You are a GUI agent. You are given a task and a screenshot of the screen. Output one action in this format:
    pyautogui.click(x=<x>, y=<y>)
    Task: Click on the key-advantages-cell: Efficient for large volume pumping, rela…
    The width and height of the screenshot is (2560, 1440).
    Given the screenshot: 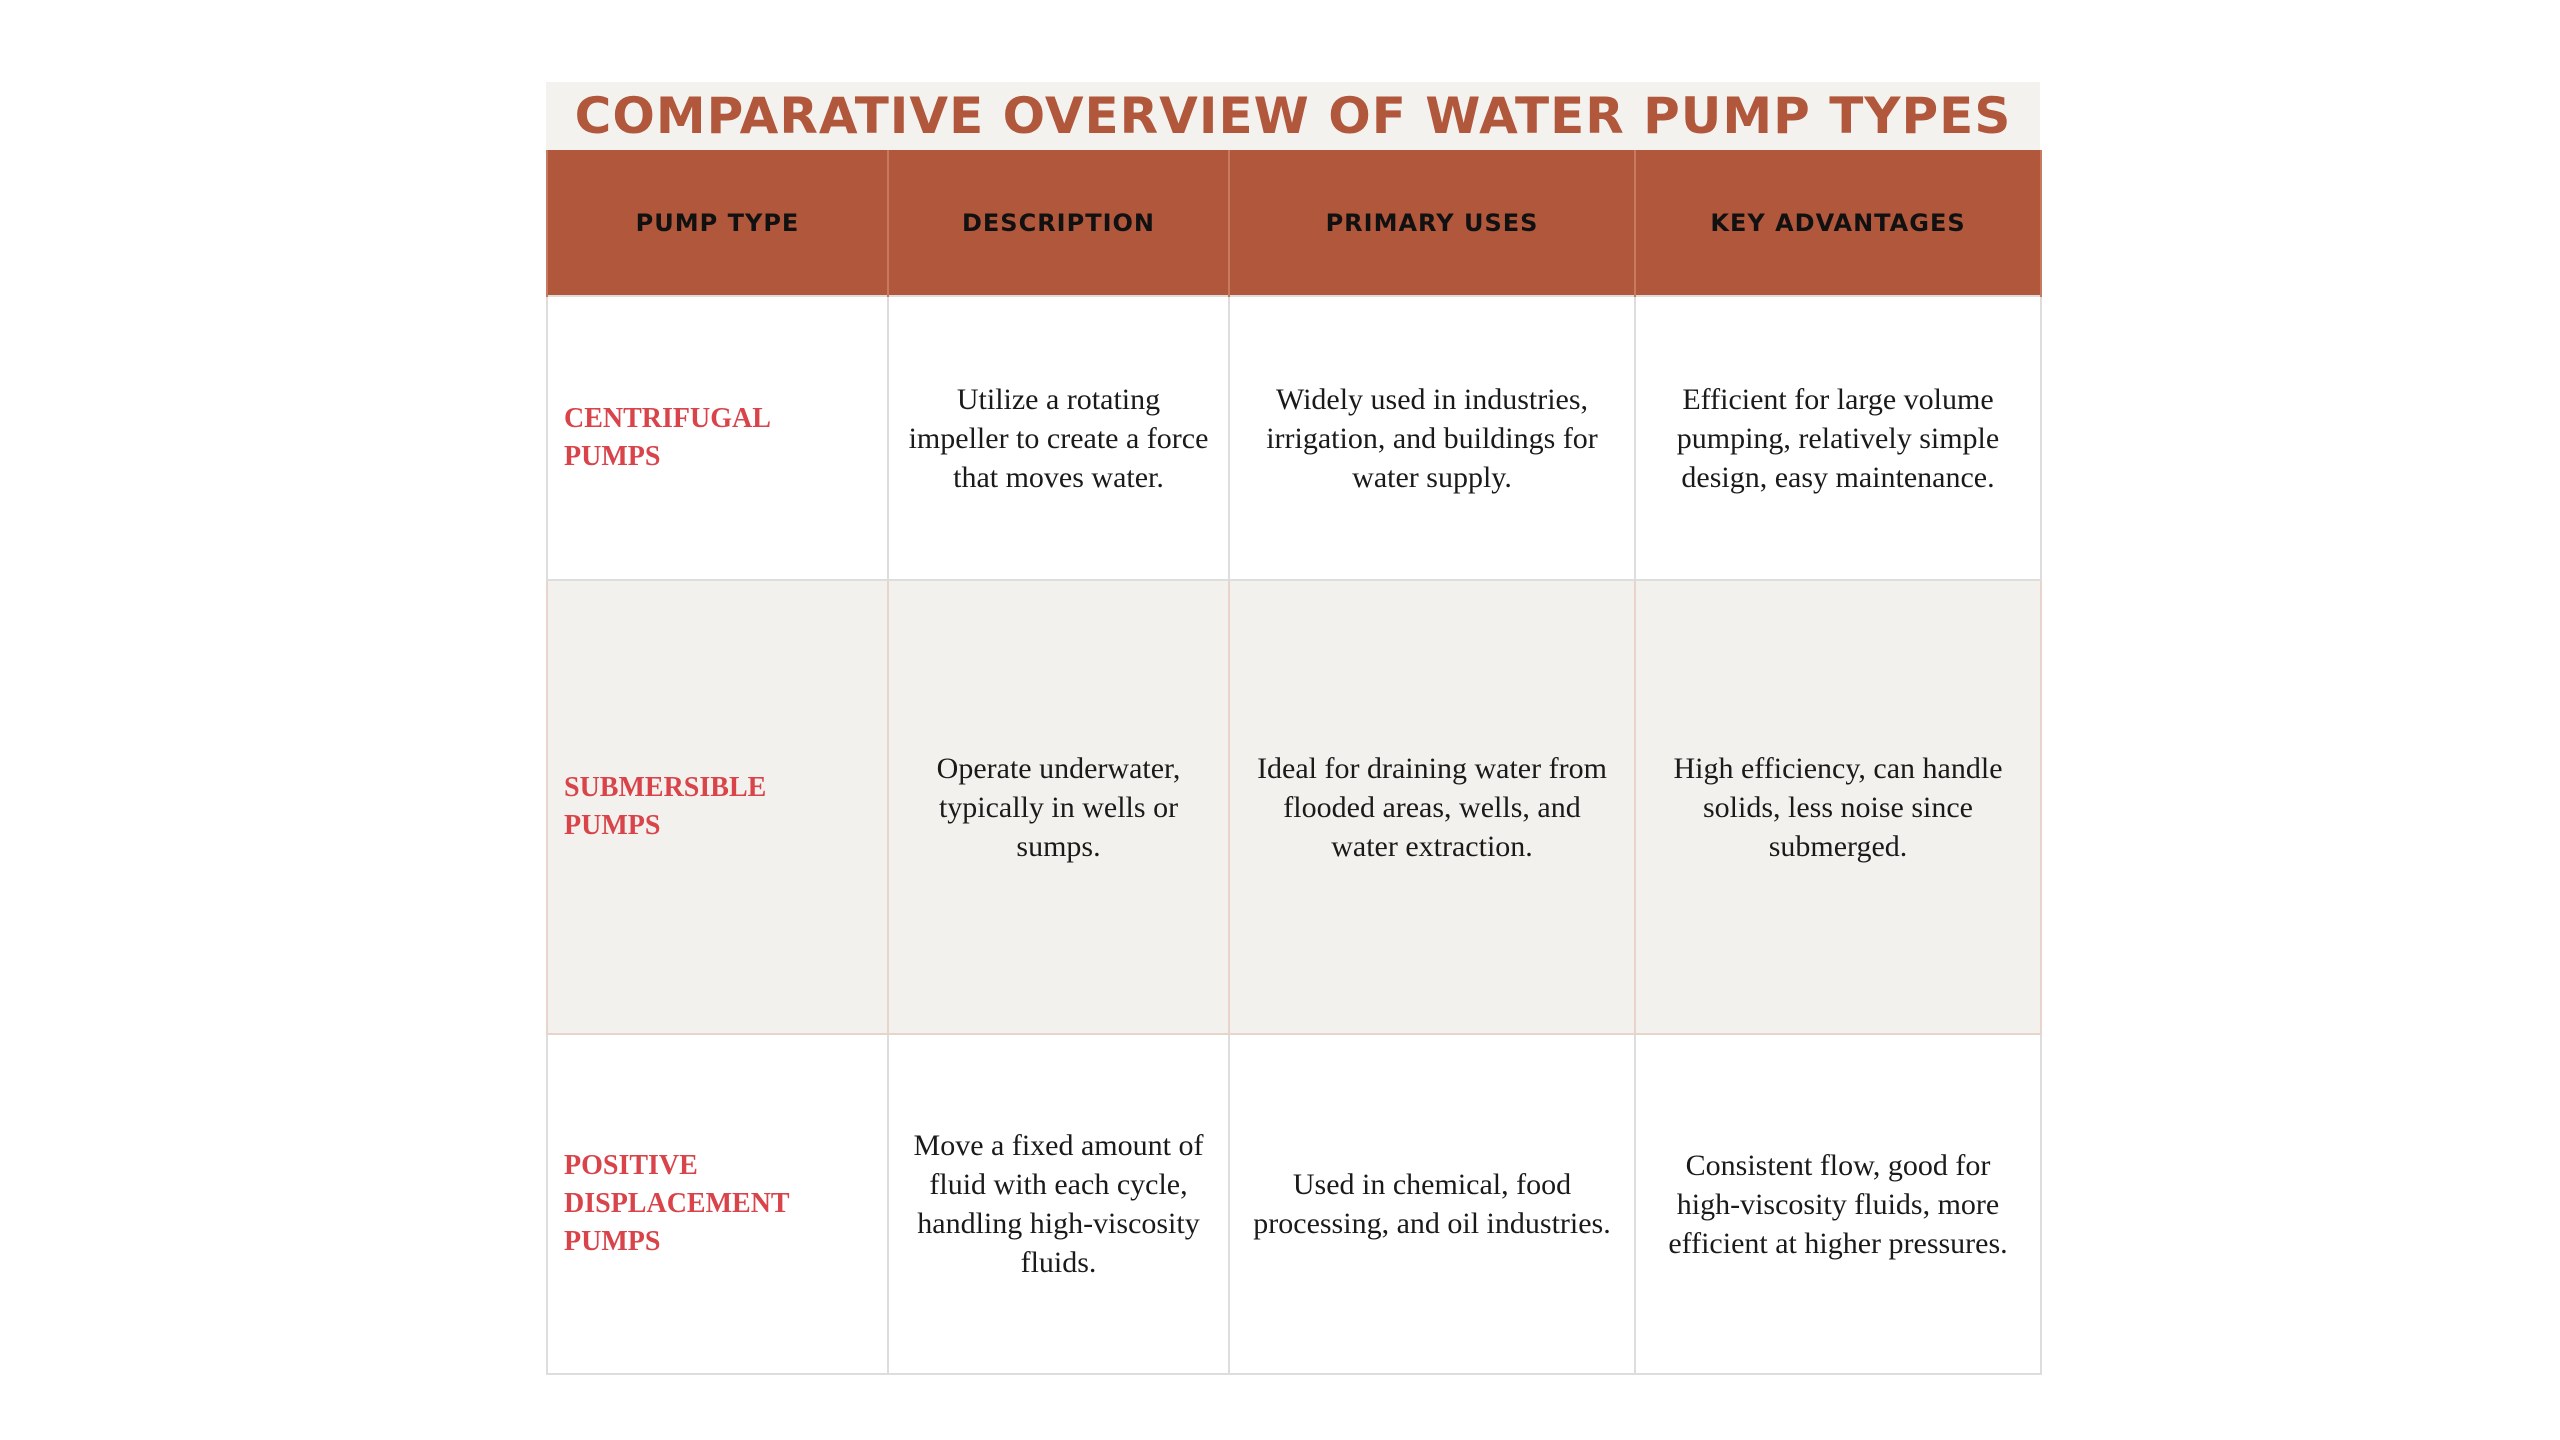 What is the action you would take?
    pyautogui.click(x=1838, y=438)
    